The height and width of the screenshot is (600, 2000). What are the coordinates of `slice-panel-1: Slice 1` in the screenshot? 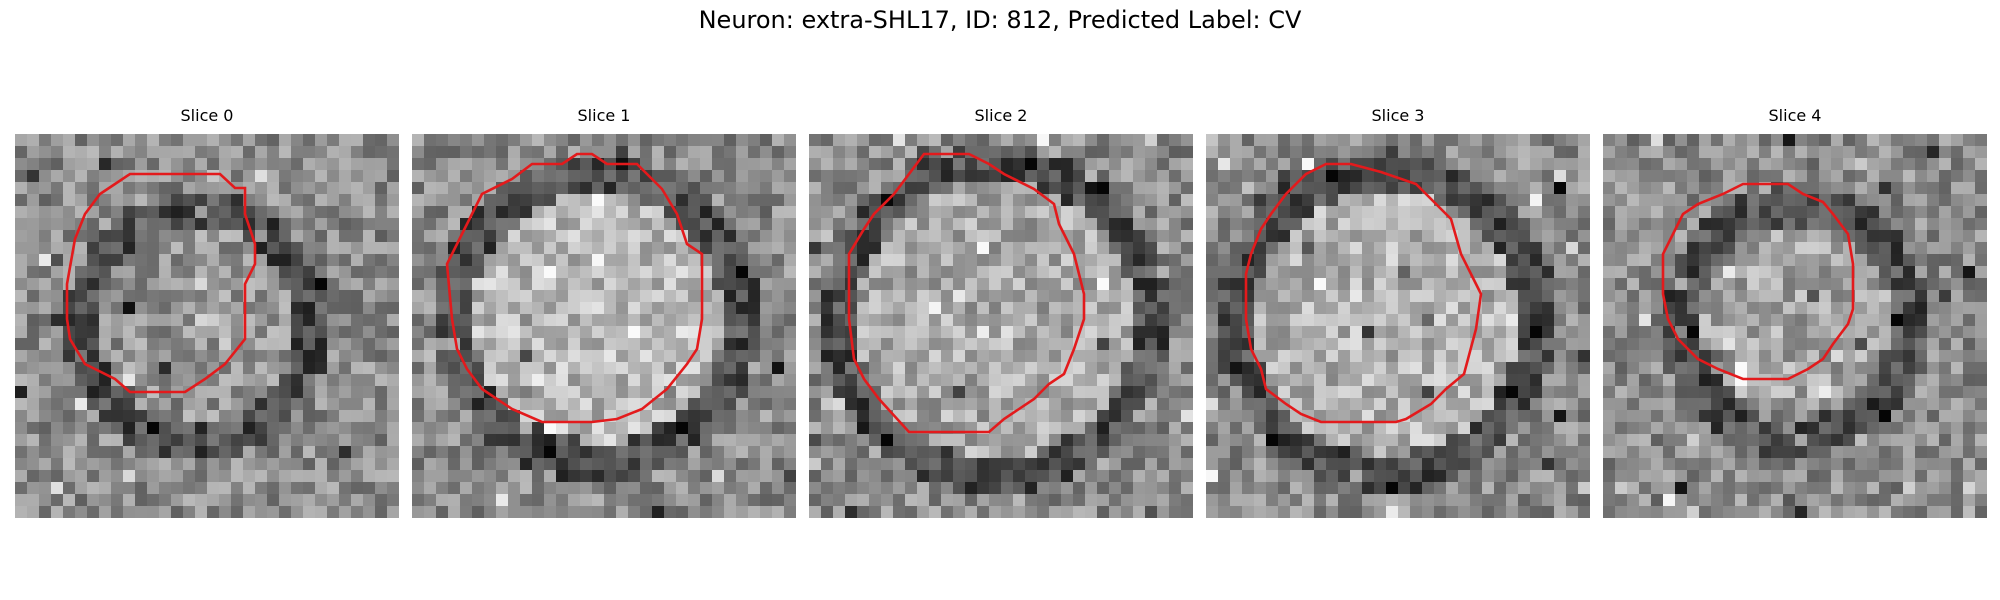 It's located at (604, 313).